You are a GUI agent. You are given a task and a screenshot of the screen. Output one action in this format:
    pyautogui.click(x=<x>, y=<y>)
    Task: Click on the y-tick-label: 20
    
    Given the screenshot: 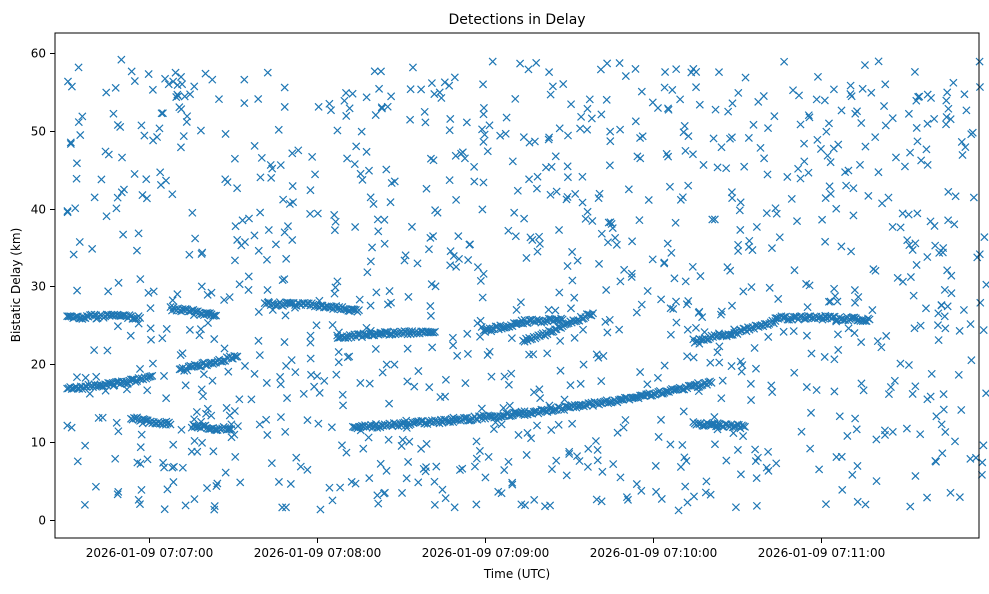 What is the action you would take?
    pyautogui.click(x=38, y=365)
    